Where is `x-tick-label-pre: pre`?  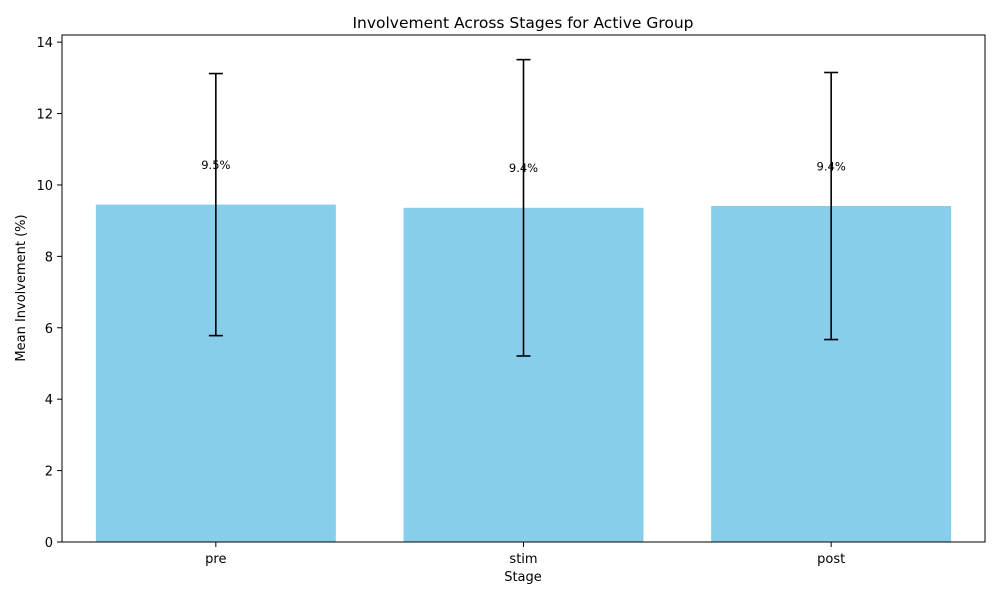
x-tick-label-pre: pre is located at coordinates (215, 559).